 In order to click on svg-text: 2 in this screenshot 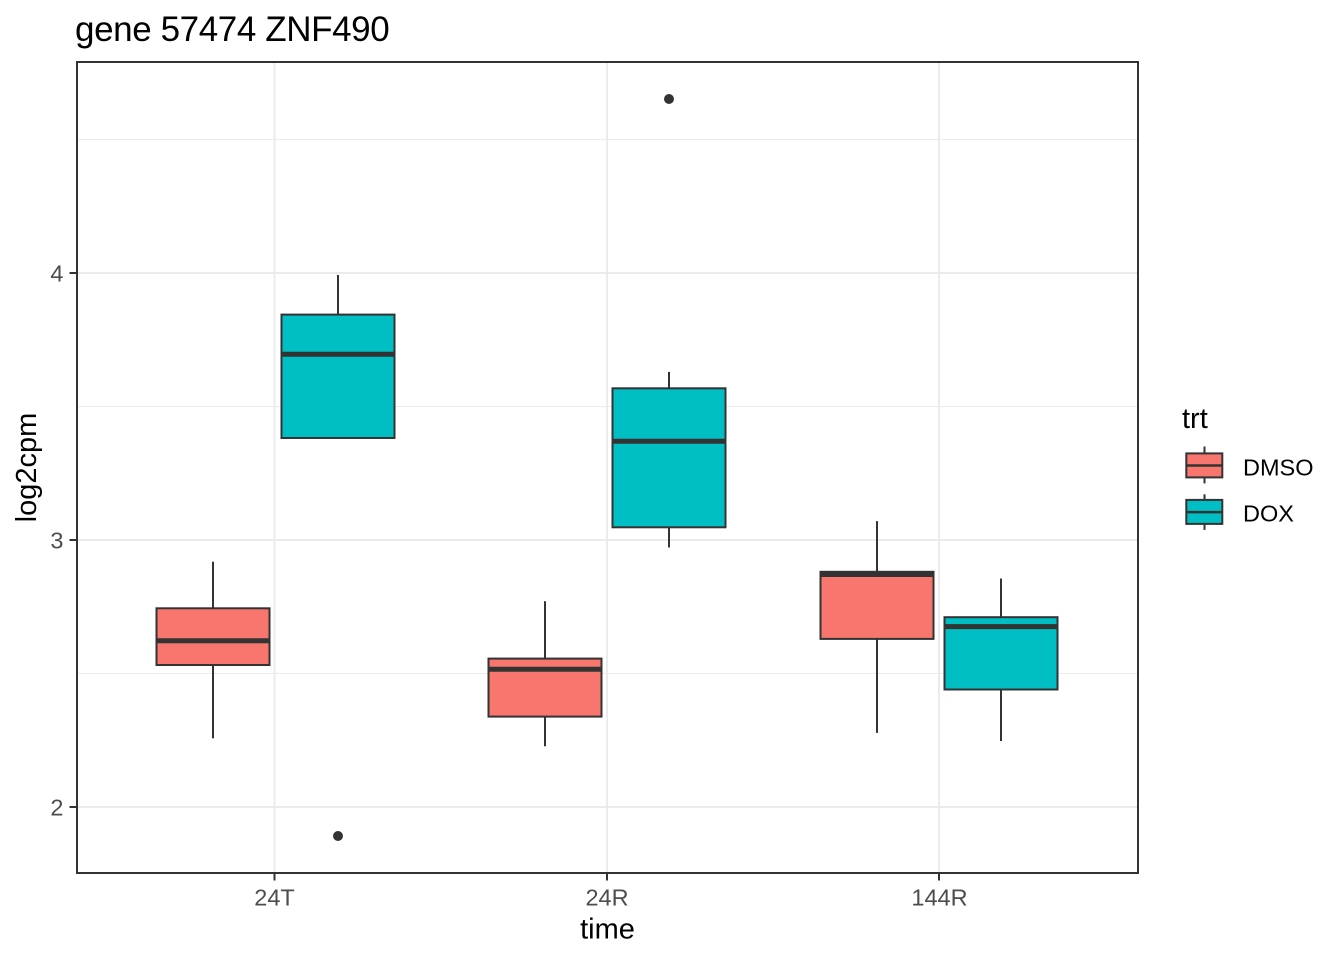, I will do `click(56, 808)`.